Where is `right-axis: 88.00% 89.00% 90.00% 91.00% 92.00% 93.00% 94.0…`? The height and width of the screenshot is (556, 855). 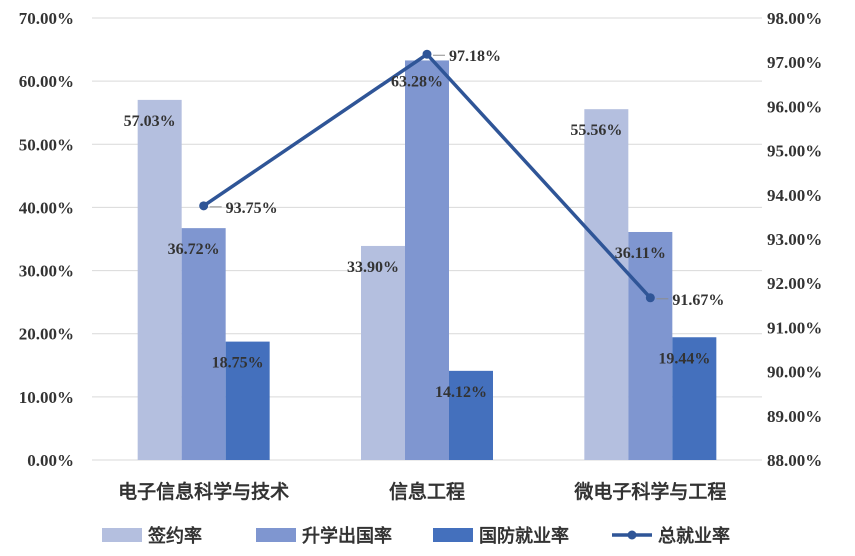
right-axis: 88.00% 89.00% 90.00% 91.00% 92.00% 93.00% 94.0… is located at coordinates (794, 239).